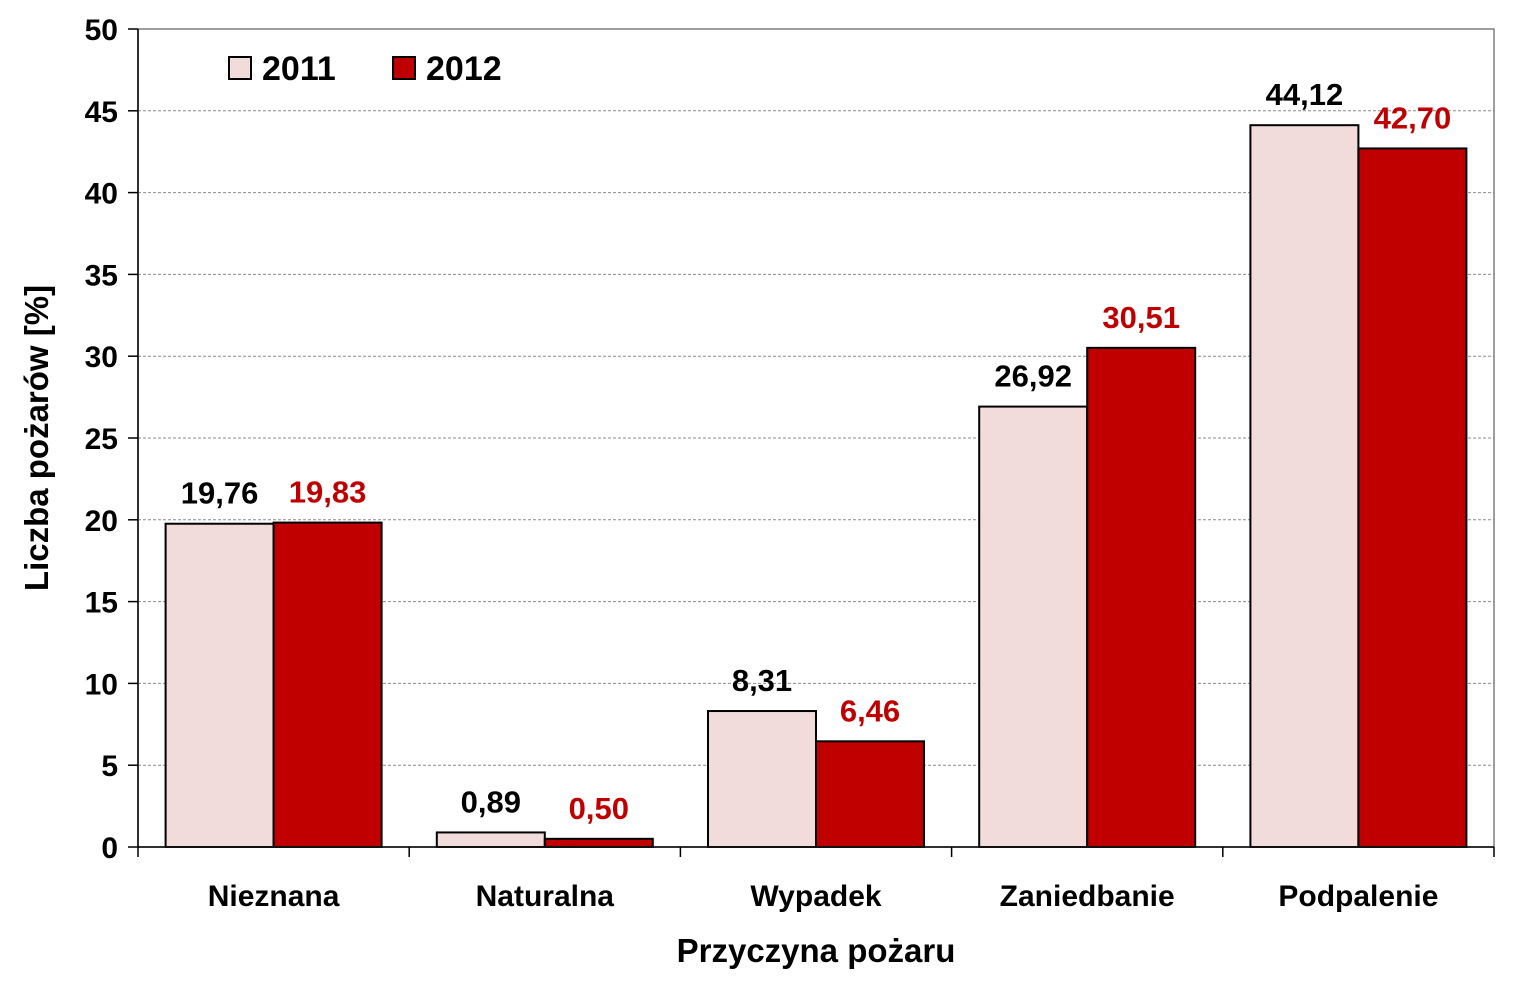  Describe the element at coordinates (464, 69) in the screenshot. I see `legend-label-2012: 2012` at that location.